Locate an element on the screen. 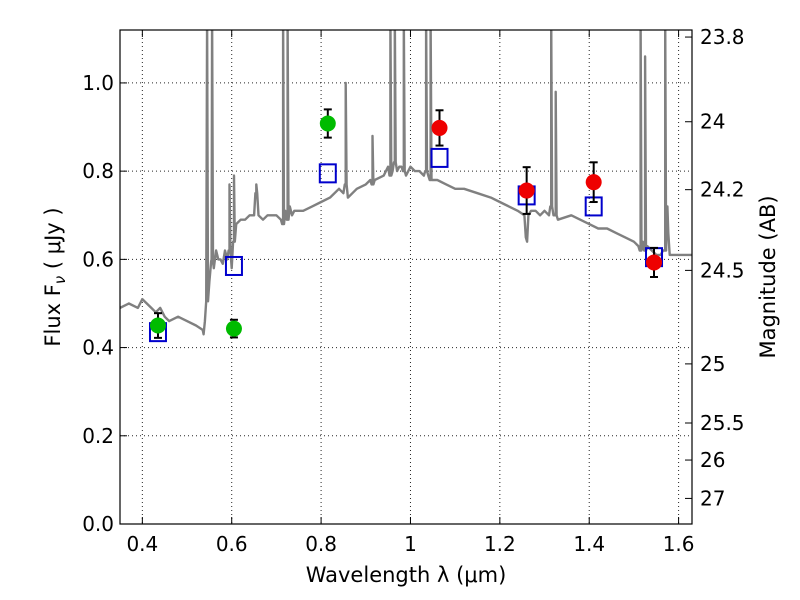 The height and width of the screenshot is (600, 800). y-axis-label: Flux Fν ( μJy ) is located at coordinates (55, 276).